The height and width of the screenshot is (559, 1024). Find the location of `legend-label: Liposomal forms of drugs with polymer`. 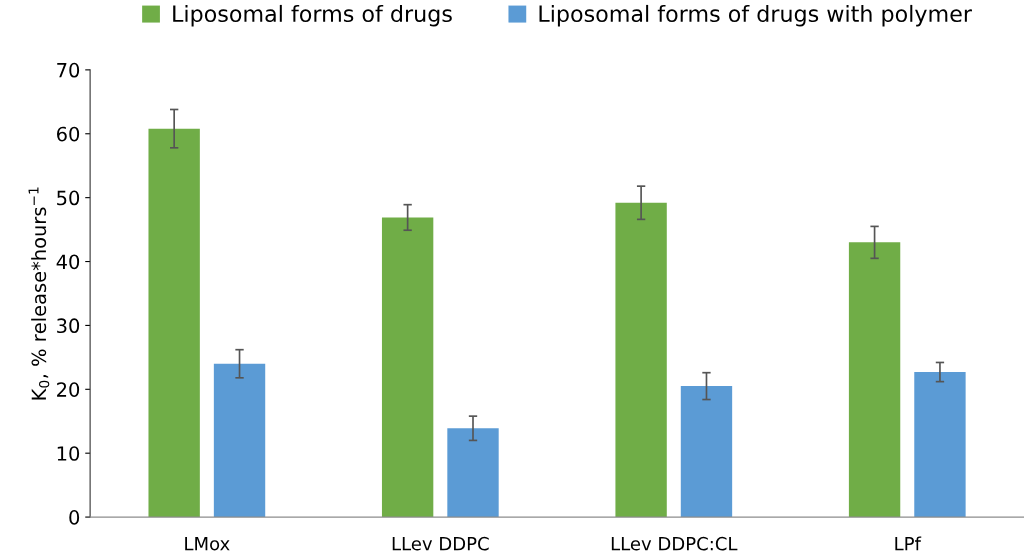

legend-label: Liposomal forms of drugs with polymer is located at coordinates (755, 15).